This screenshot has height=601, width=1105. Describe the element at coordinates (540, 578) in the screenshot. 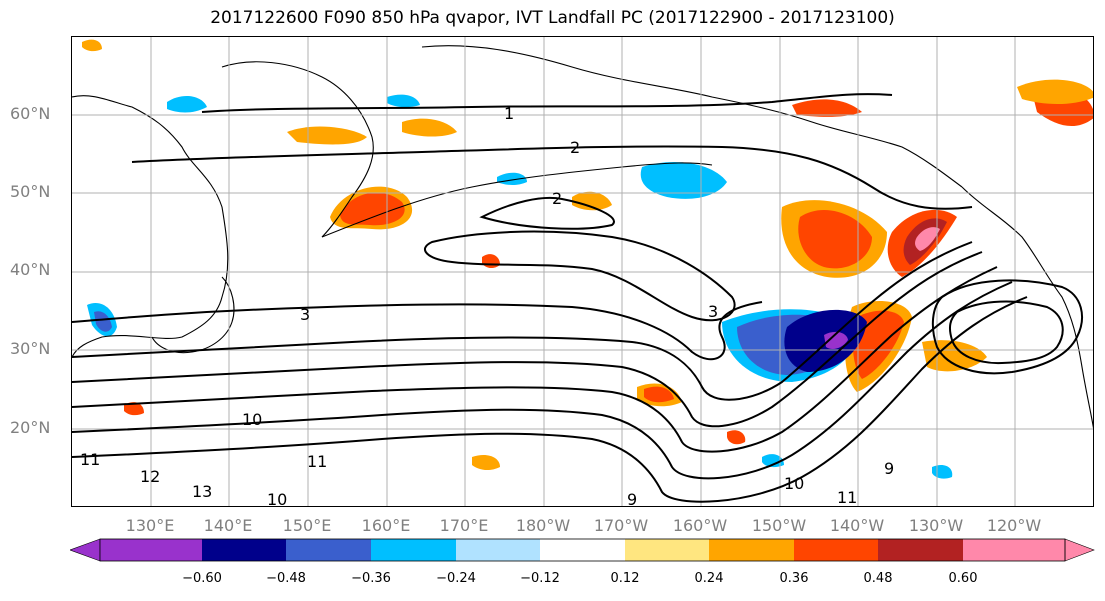

I see `colorbar-tick-m012: −0.12` at that location.